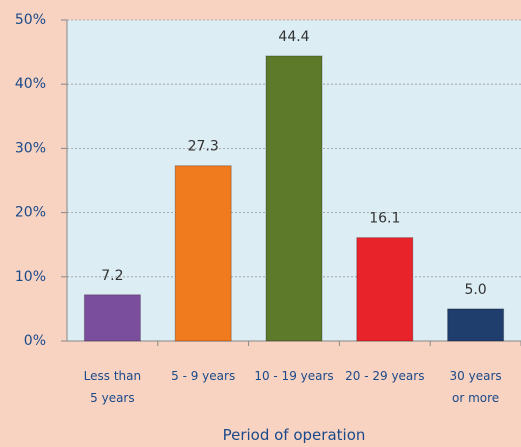  I want to click on y-tick-label: 50%, so click(30, 20).